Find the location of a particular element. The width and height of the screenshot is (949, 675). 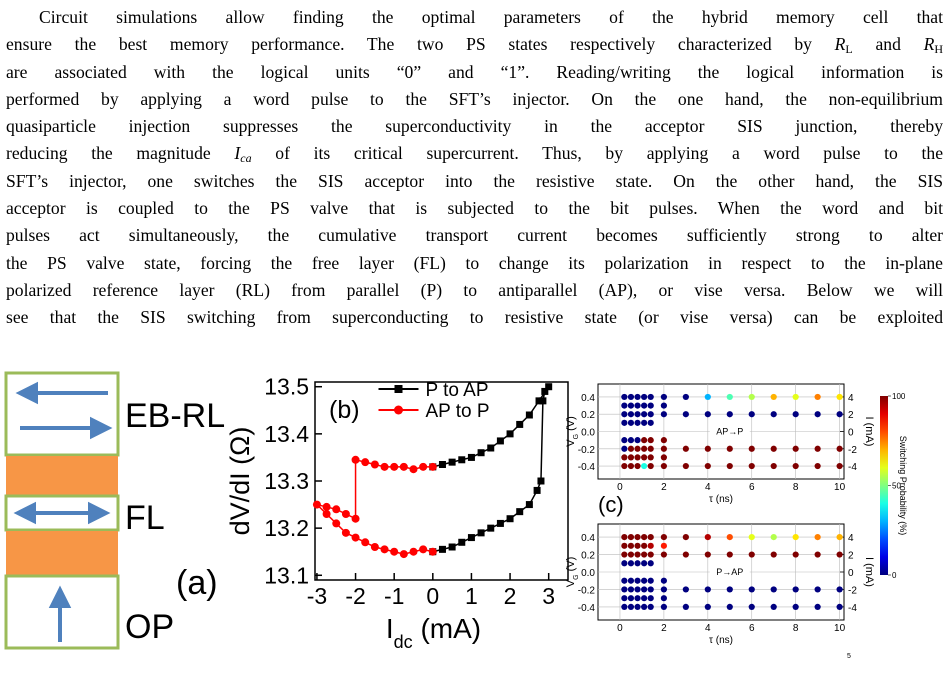

text-run: H is located at coordinates (939, 49).